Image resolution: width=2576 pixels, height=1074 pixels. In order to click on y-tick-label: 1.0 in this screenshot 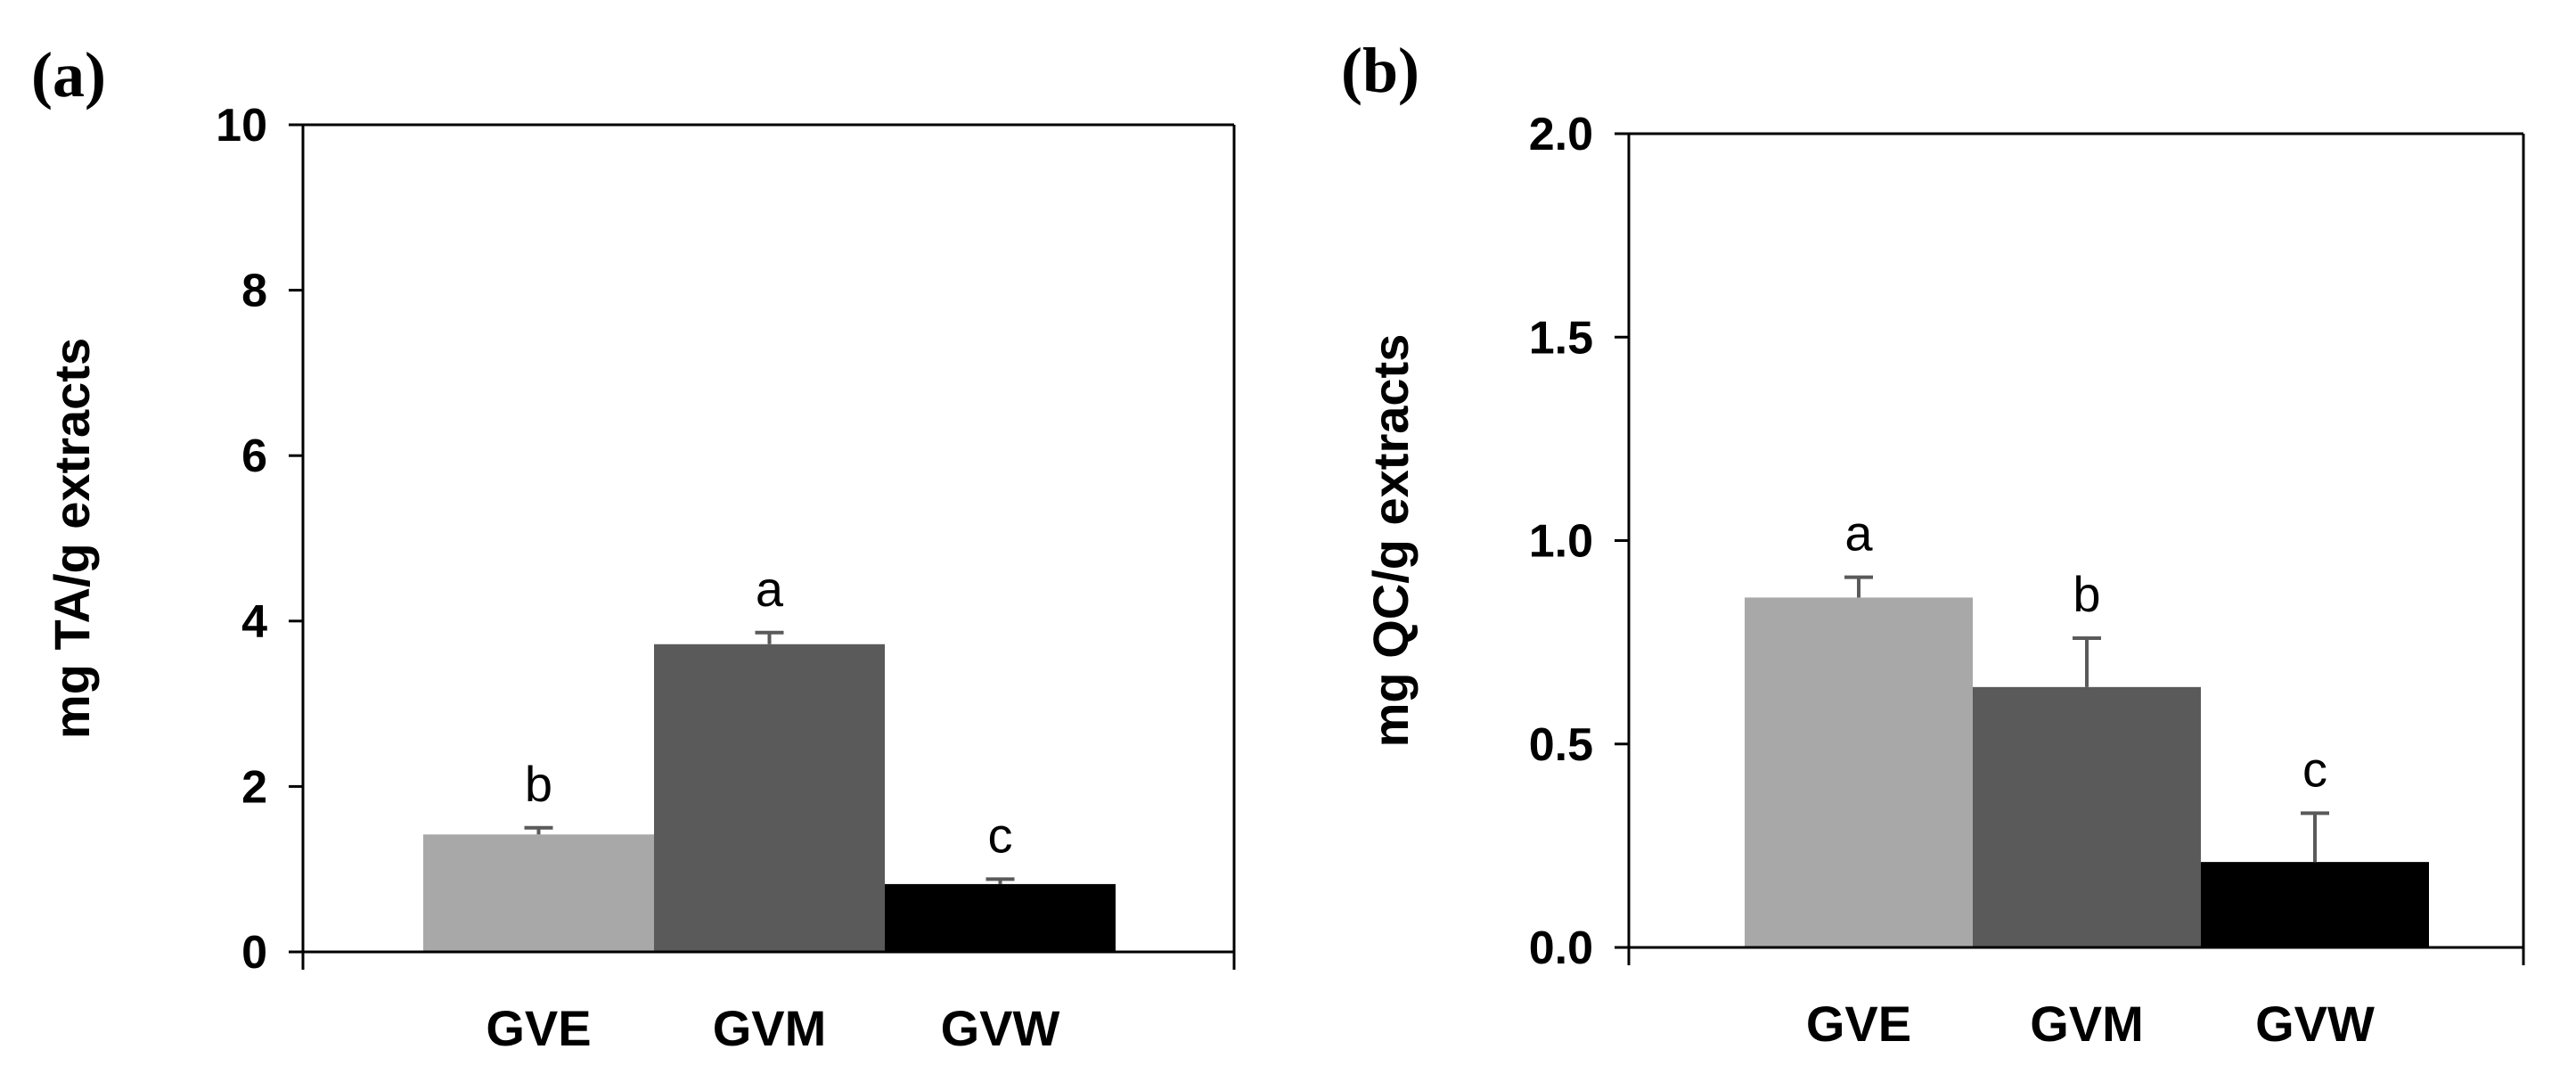, I will do `click(1561, 542)`.